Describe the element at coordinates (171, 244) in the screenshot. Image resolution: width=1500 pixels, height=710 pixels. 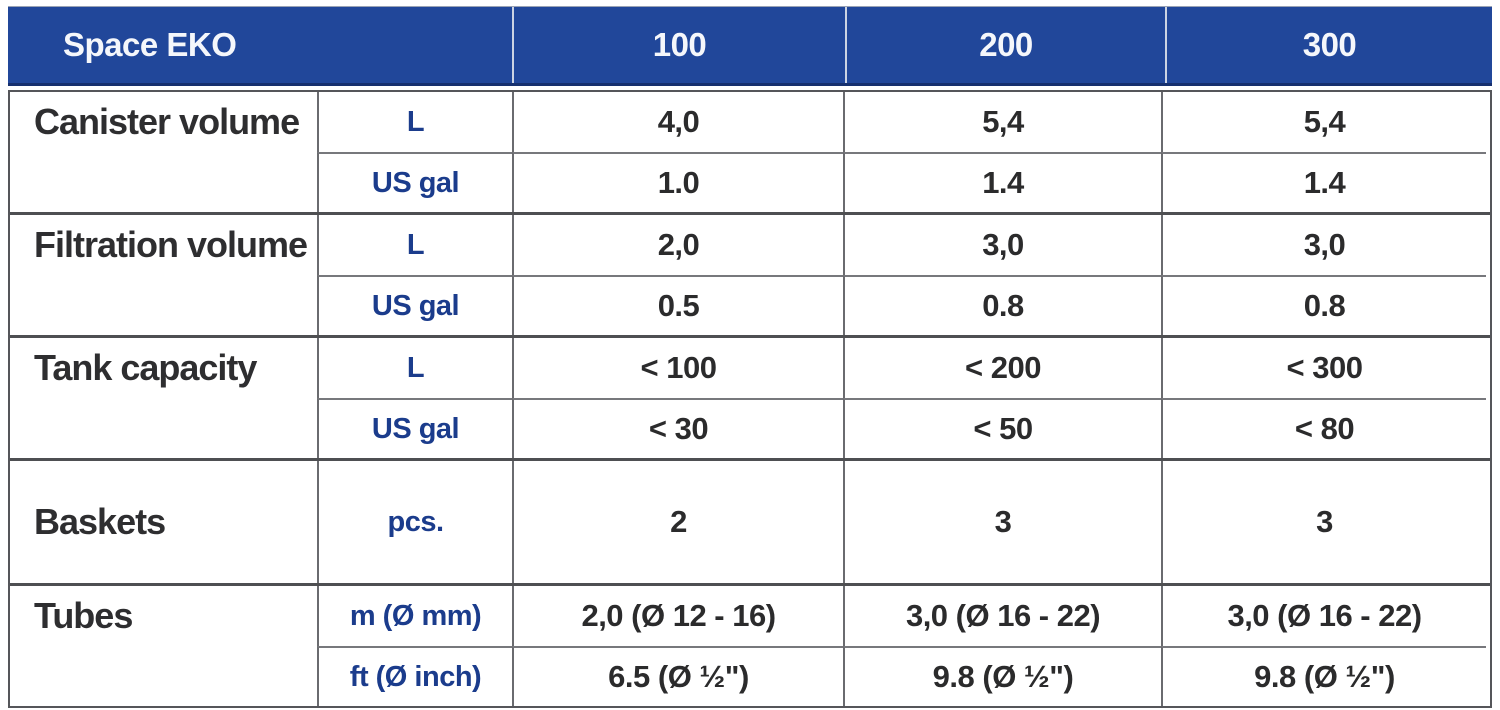
I see `group-label: Filtration volume` at that location.